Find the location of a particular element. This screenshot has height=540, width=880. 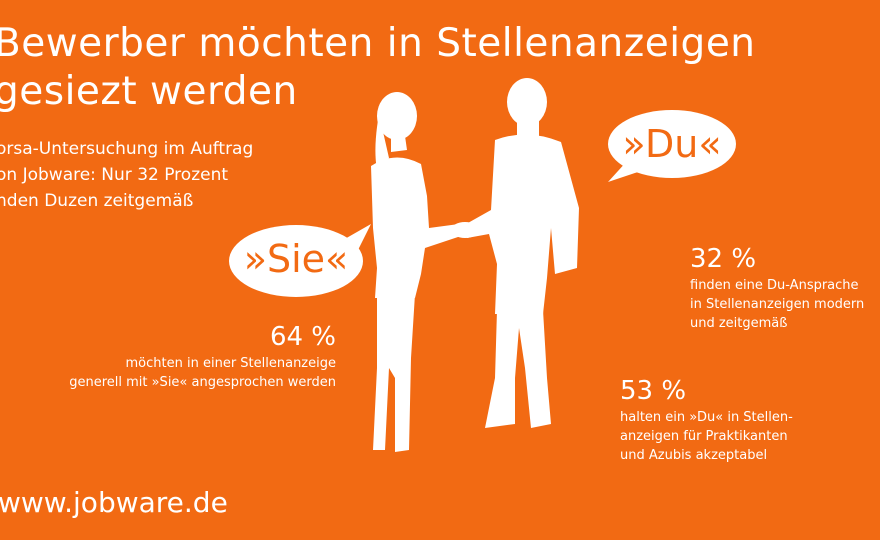

sie-speech-bubble: »Sie« is located at coordinates (300, 261).